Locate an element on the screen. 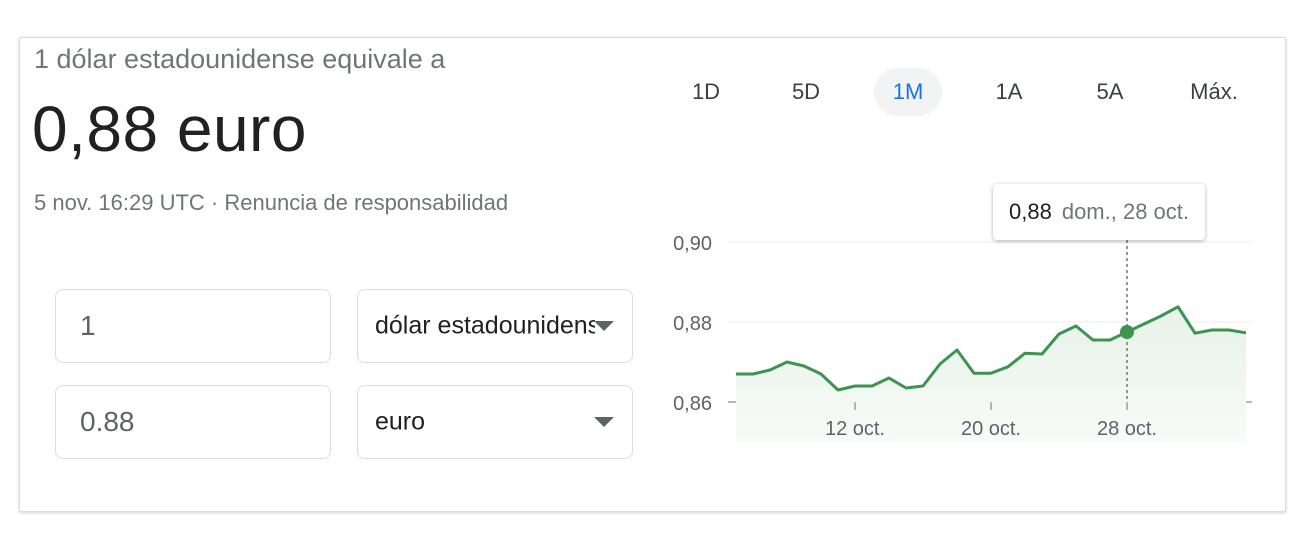  chart-tooltip: 0,88 dom., 28 oct. is located at coordinates (1099, 212).